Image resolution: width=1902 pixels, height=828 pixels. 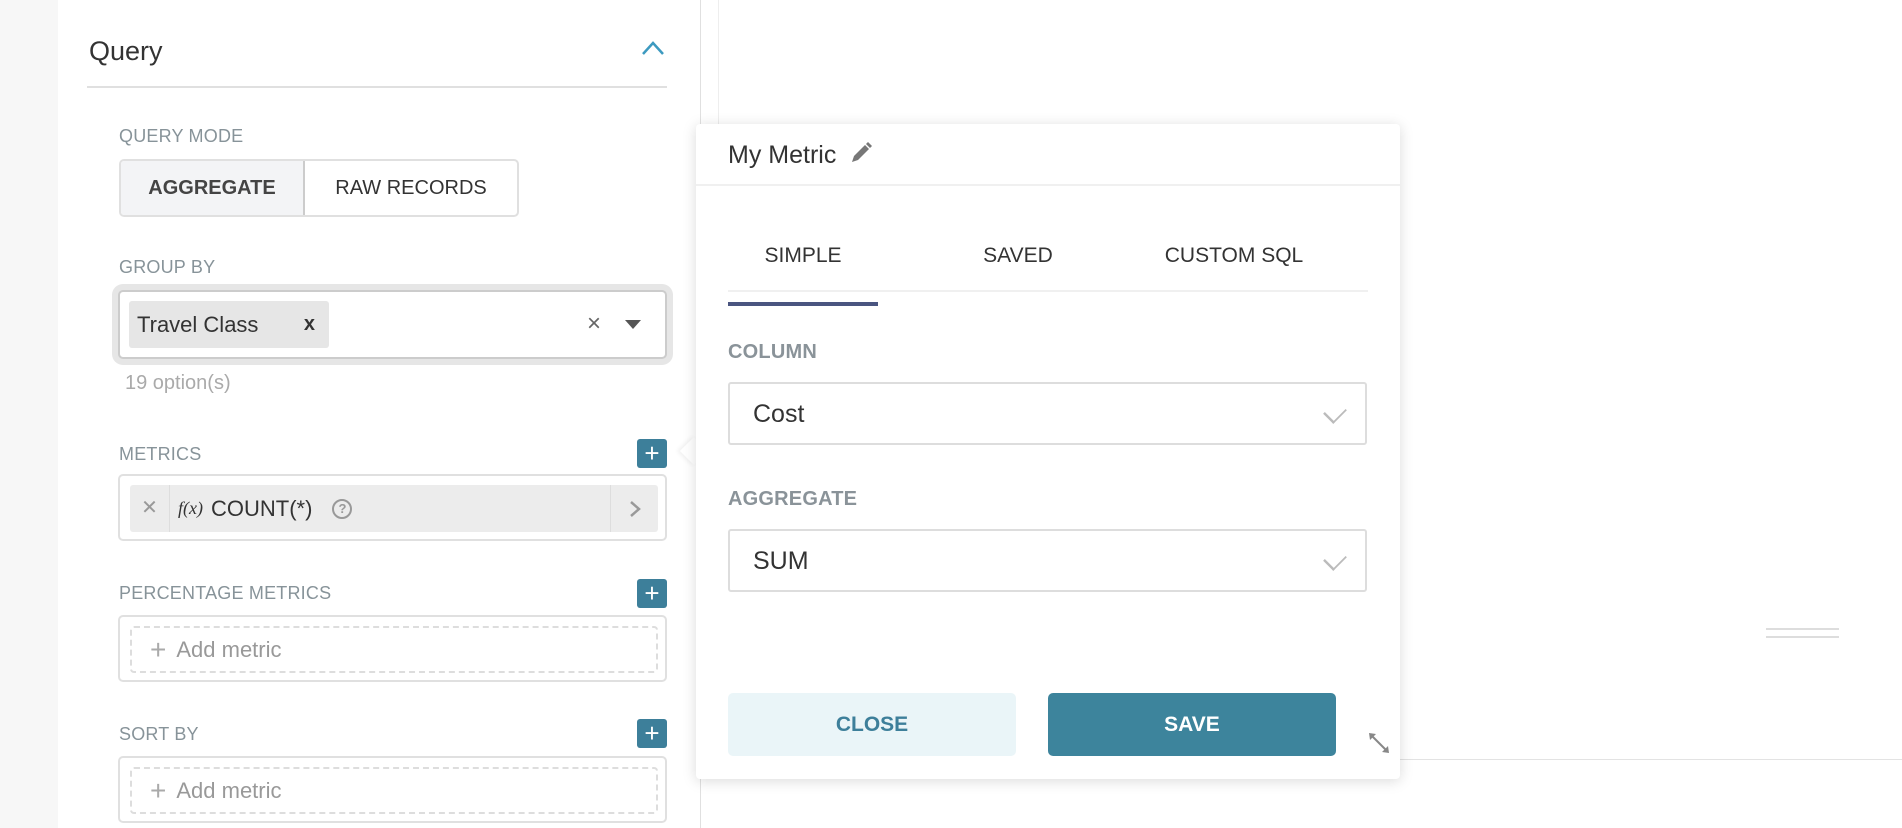 What do you see at coordinates (653, 48) in the screenshot?
I see `chevron-up-icon` at bounding box center [653, 48].